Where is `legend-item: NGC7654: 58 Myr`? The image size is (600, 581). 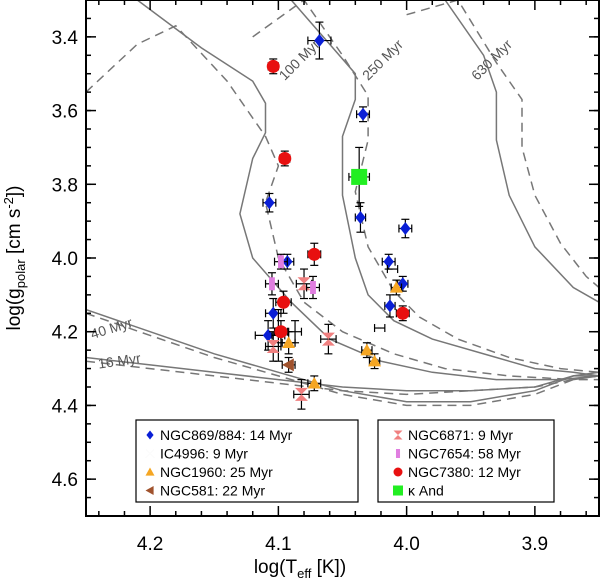 legend-item: NGC7654: 58 Myr is located at coordinates (458, 454).